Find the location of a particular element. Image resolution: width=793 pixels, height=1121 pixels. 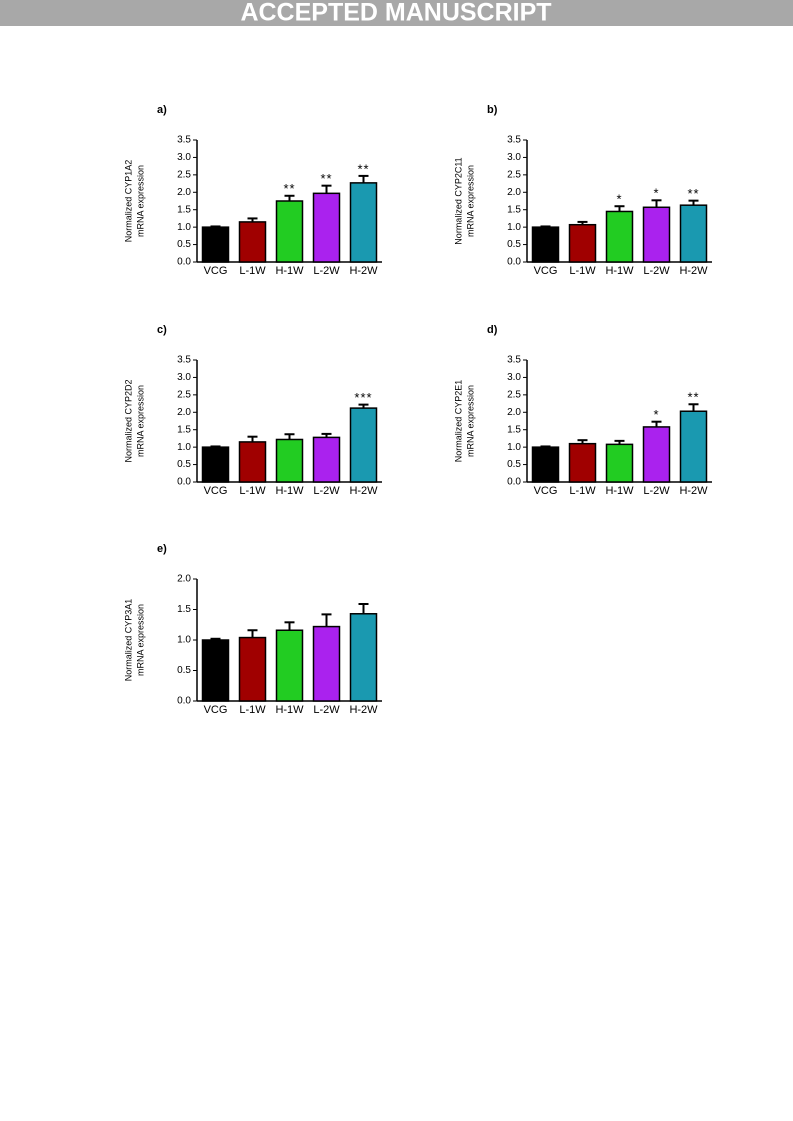

panel-label: c) is located at coordinates (162, 330).